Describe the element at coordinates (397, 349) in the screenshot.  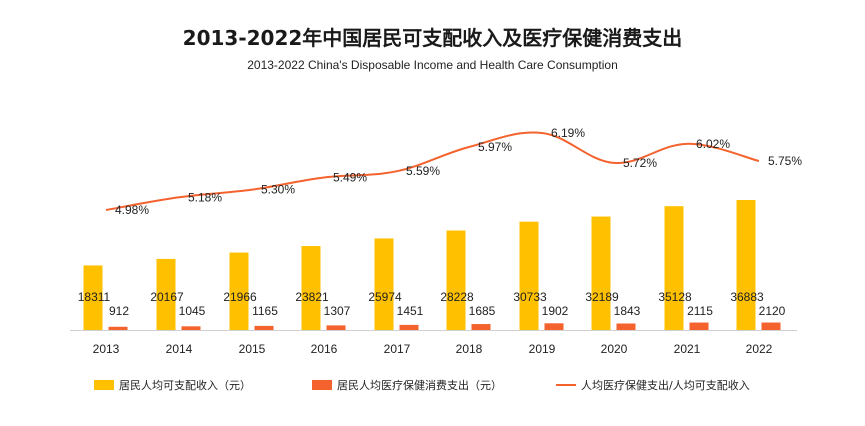
I see `x-tick-label: 2017` at that location.